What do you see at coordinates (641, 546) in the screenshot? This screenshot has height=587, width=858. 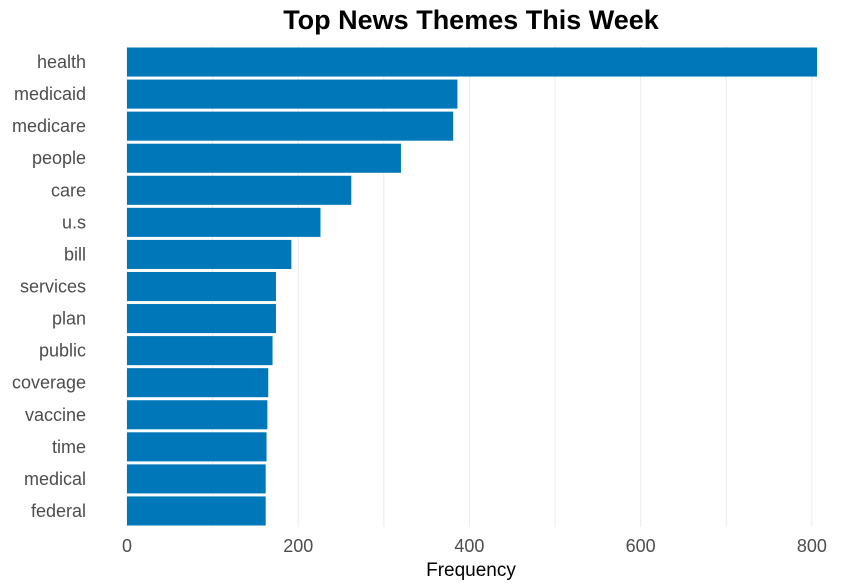 I see `x-tick-label: 600` at bounding box center [641, 546].